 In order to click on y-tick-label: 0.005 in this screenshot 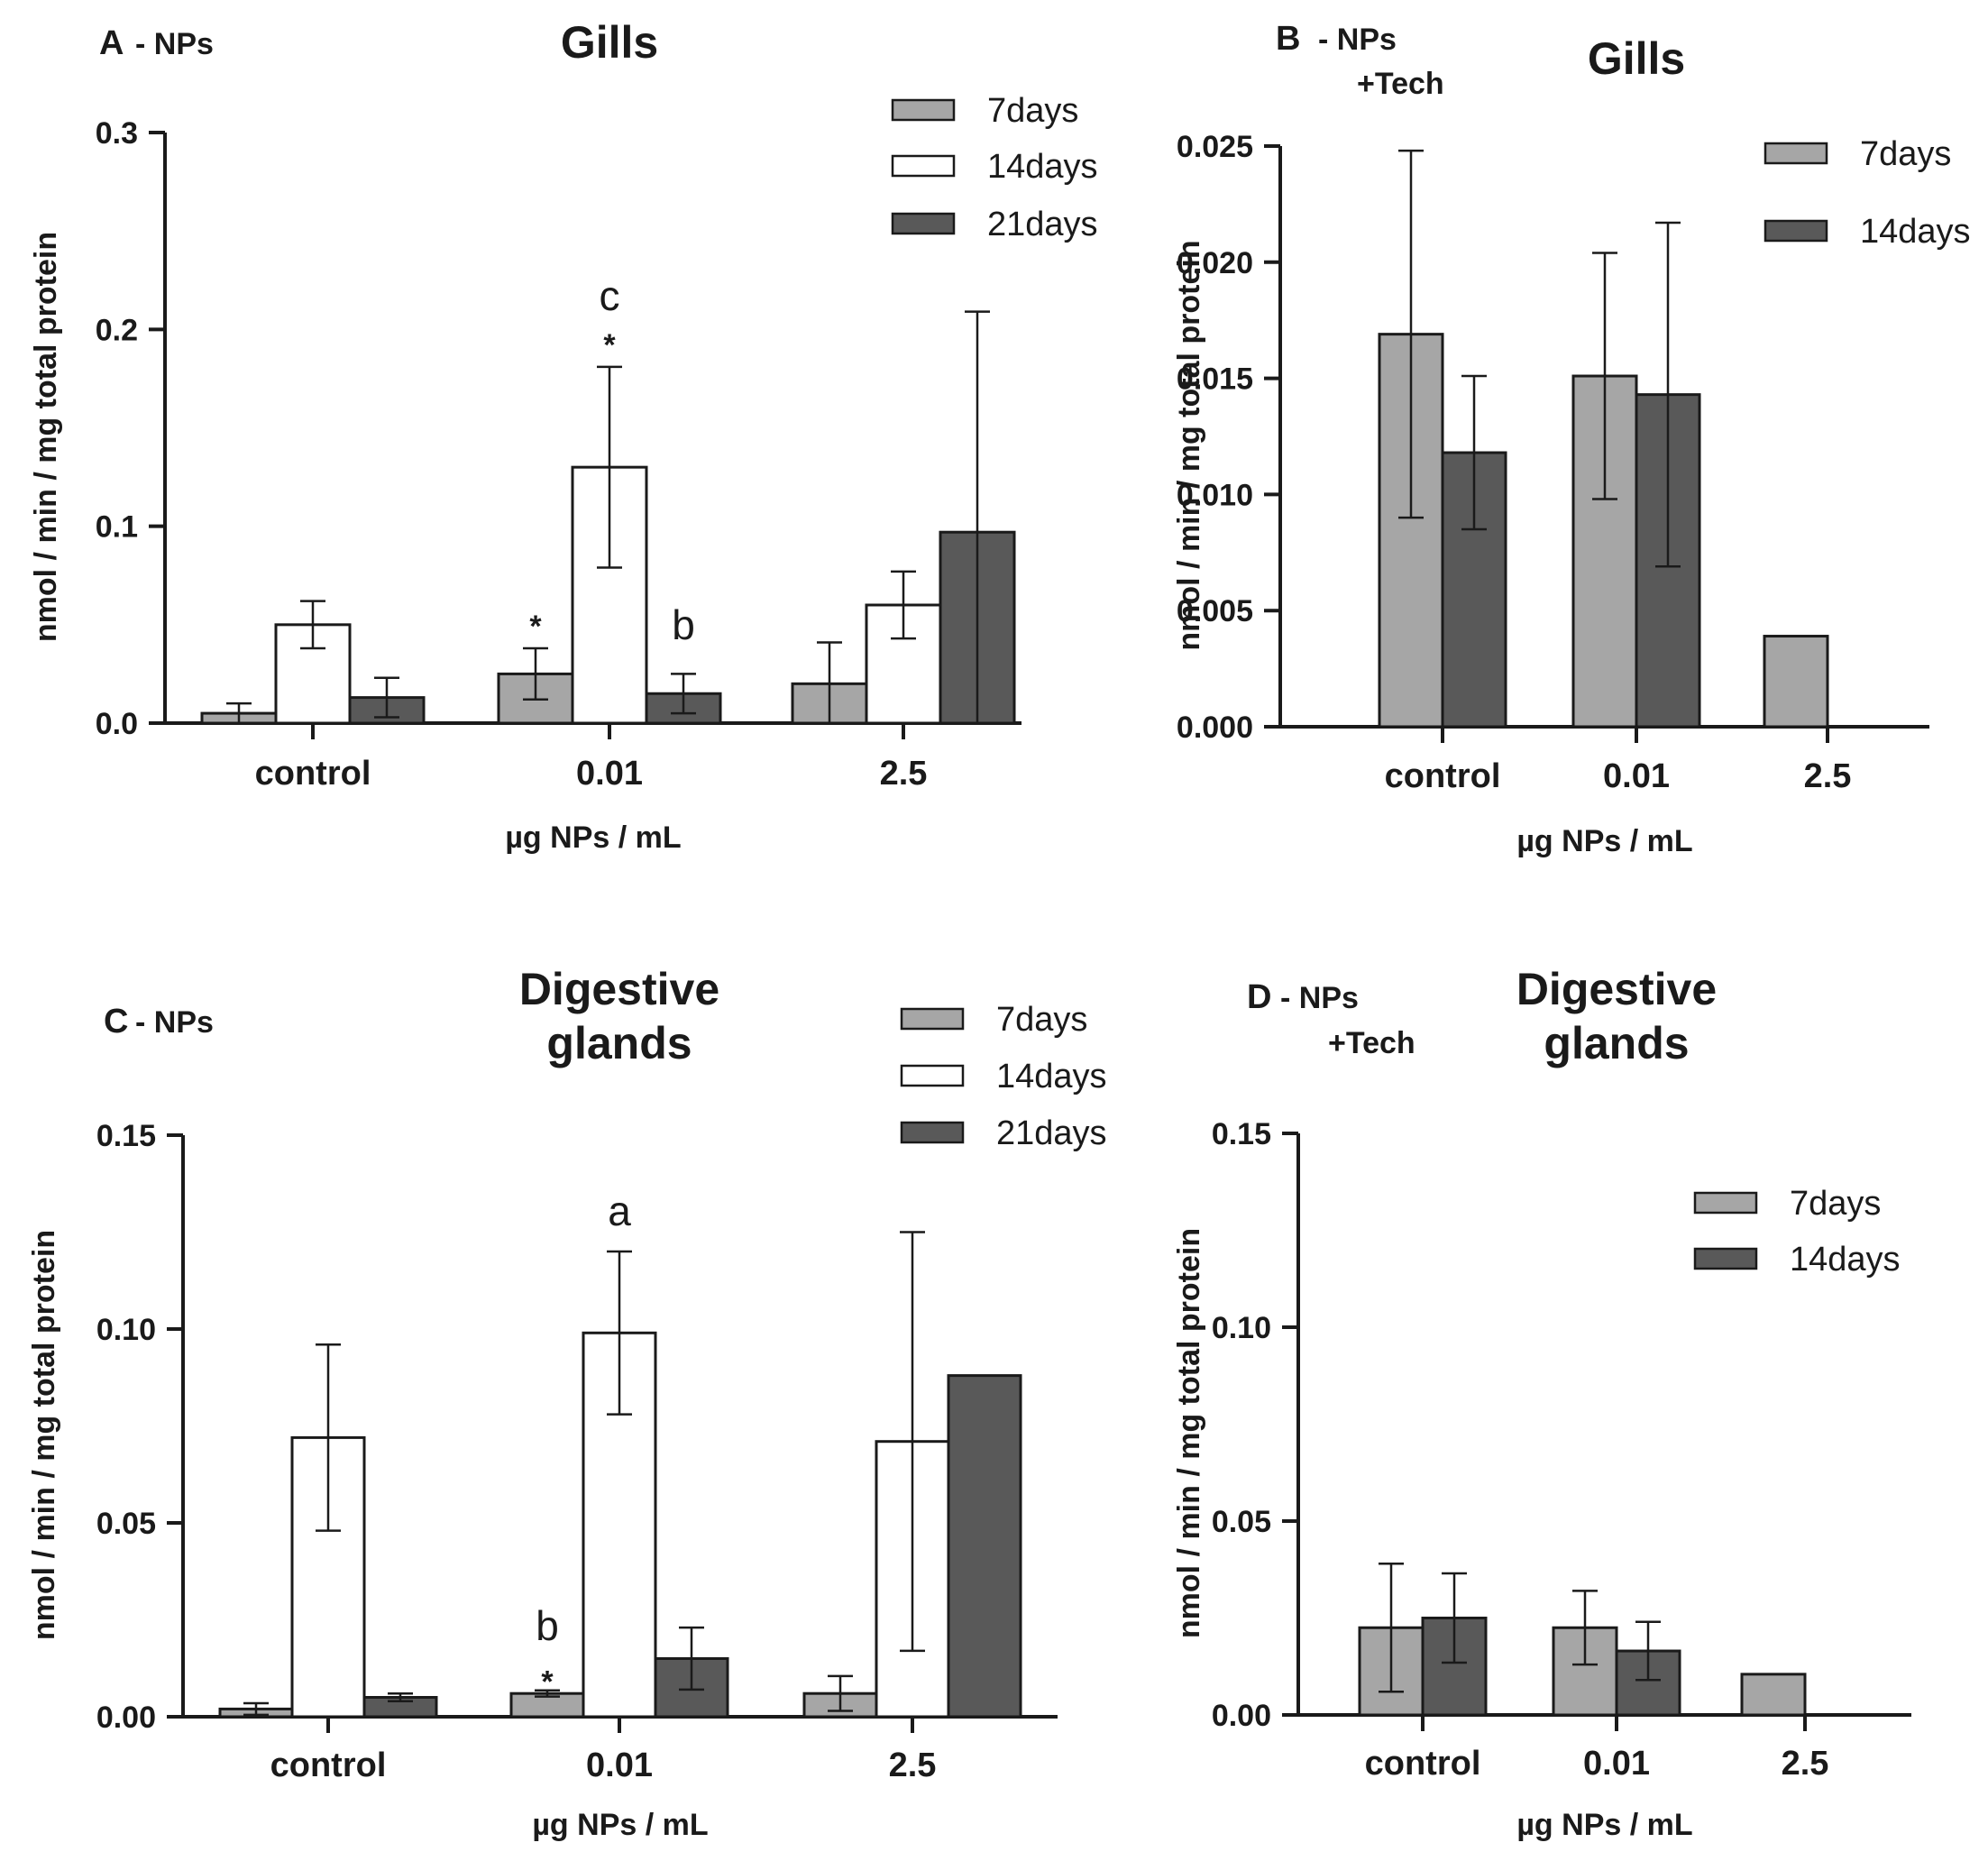, I will do `click(1215, 611)`.